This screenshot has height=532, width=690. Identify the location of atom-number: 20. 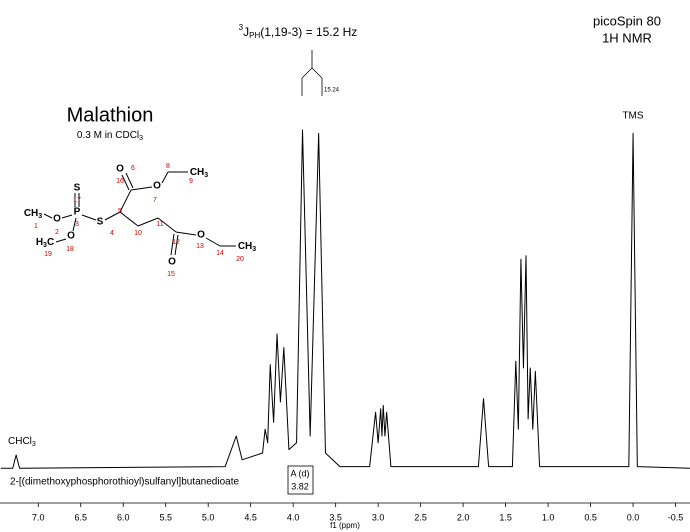
(240, 259).